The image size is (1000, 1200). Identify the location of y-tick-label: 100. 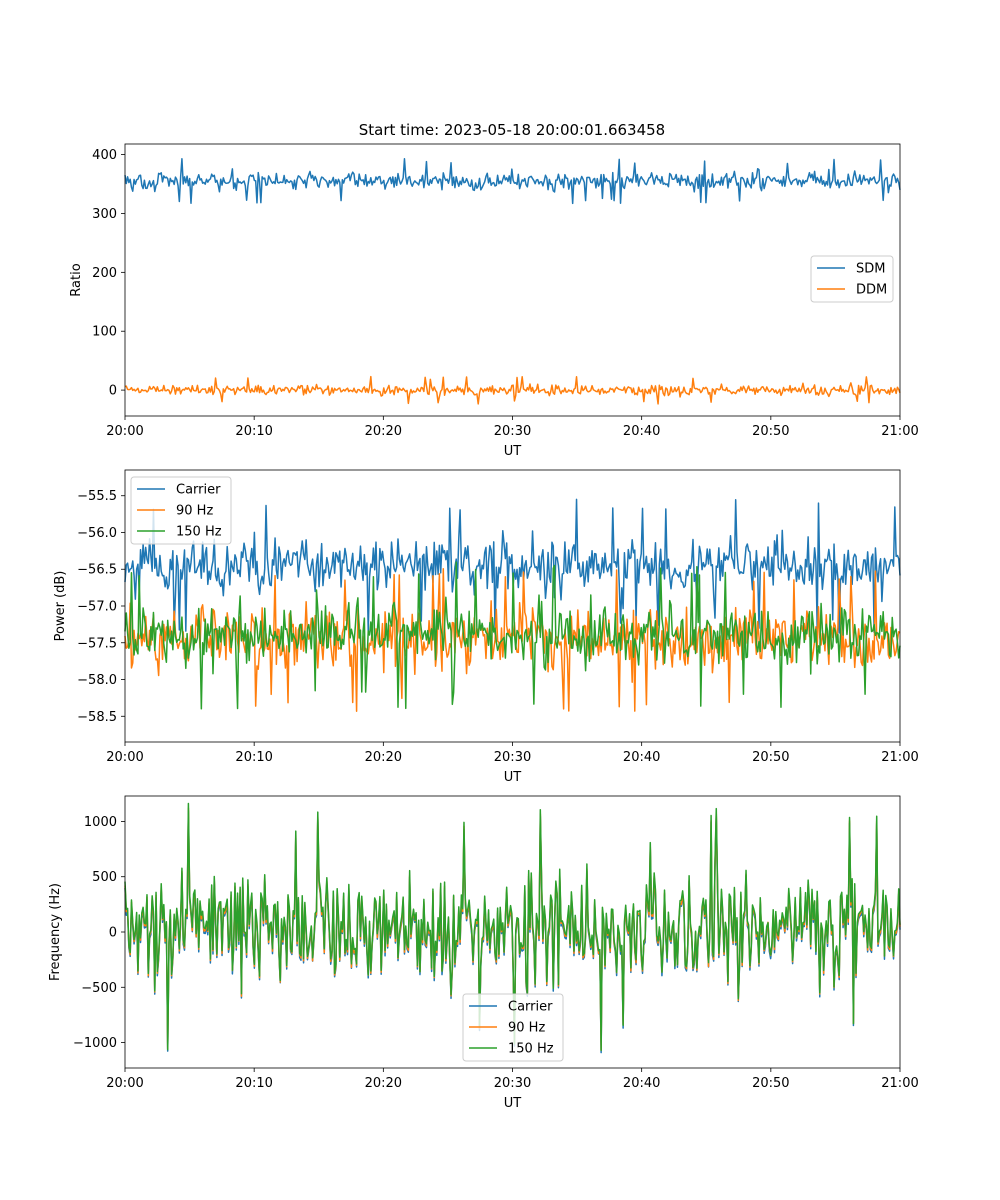
(104, 332).